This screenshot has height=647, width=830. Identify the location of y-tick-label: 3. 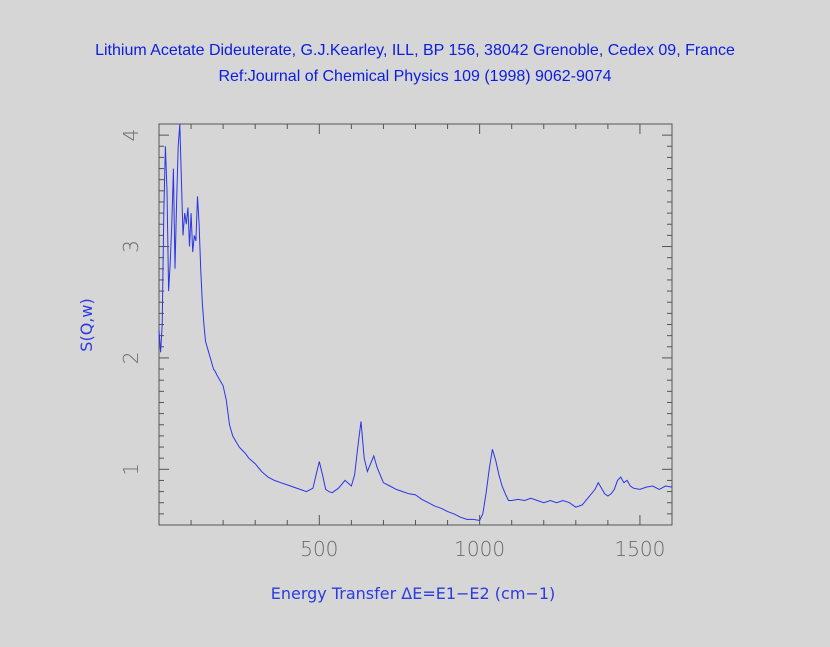
(131, 246).